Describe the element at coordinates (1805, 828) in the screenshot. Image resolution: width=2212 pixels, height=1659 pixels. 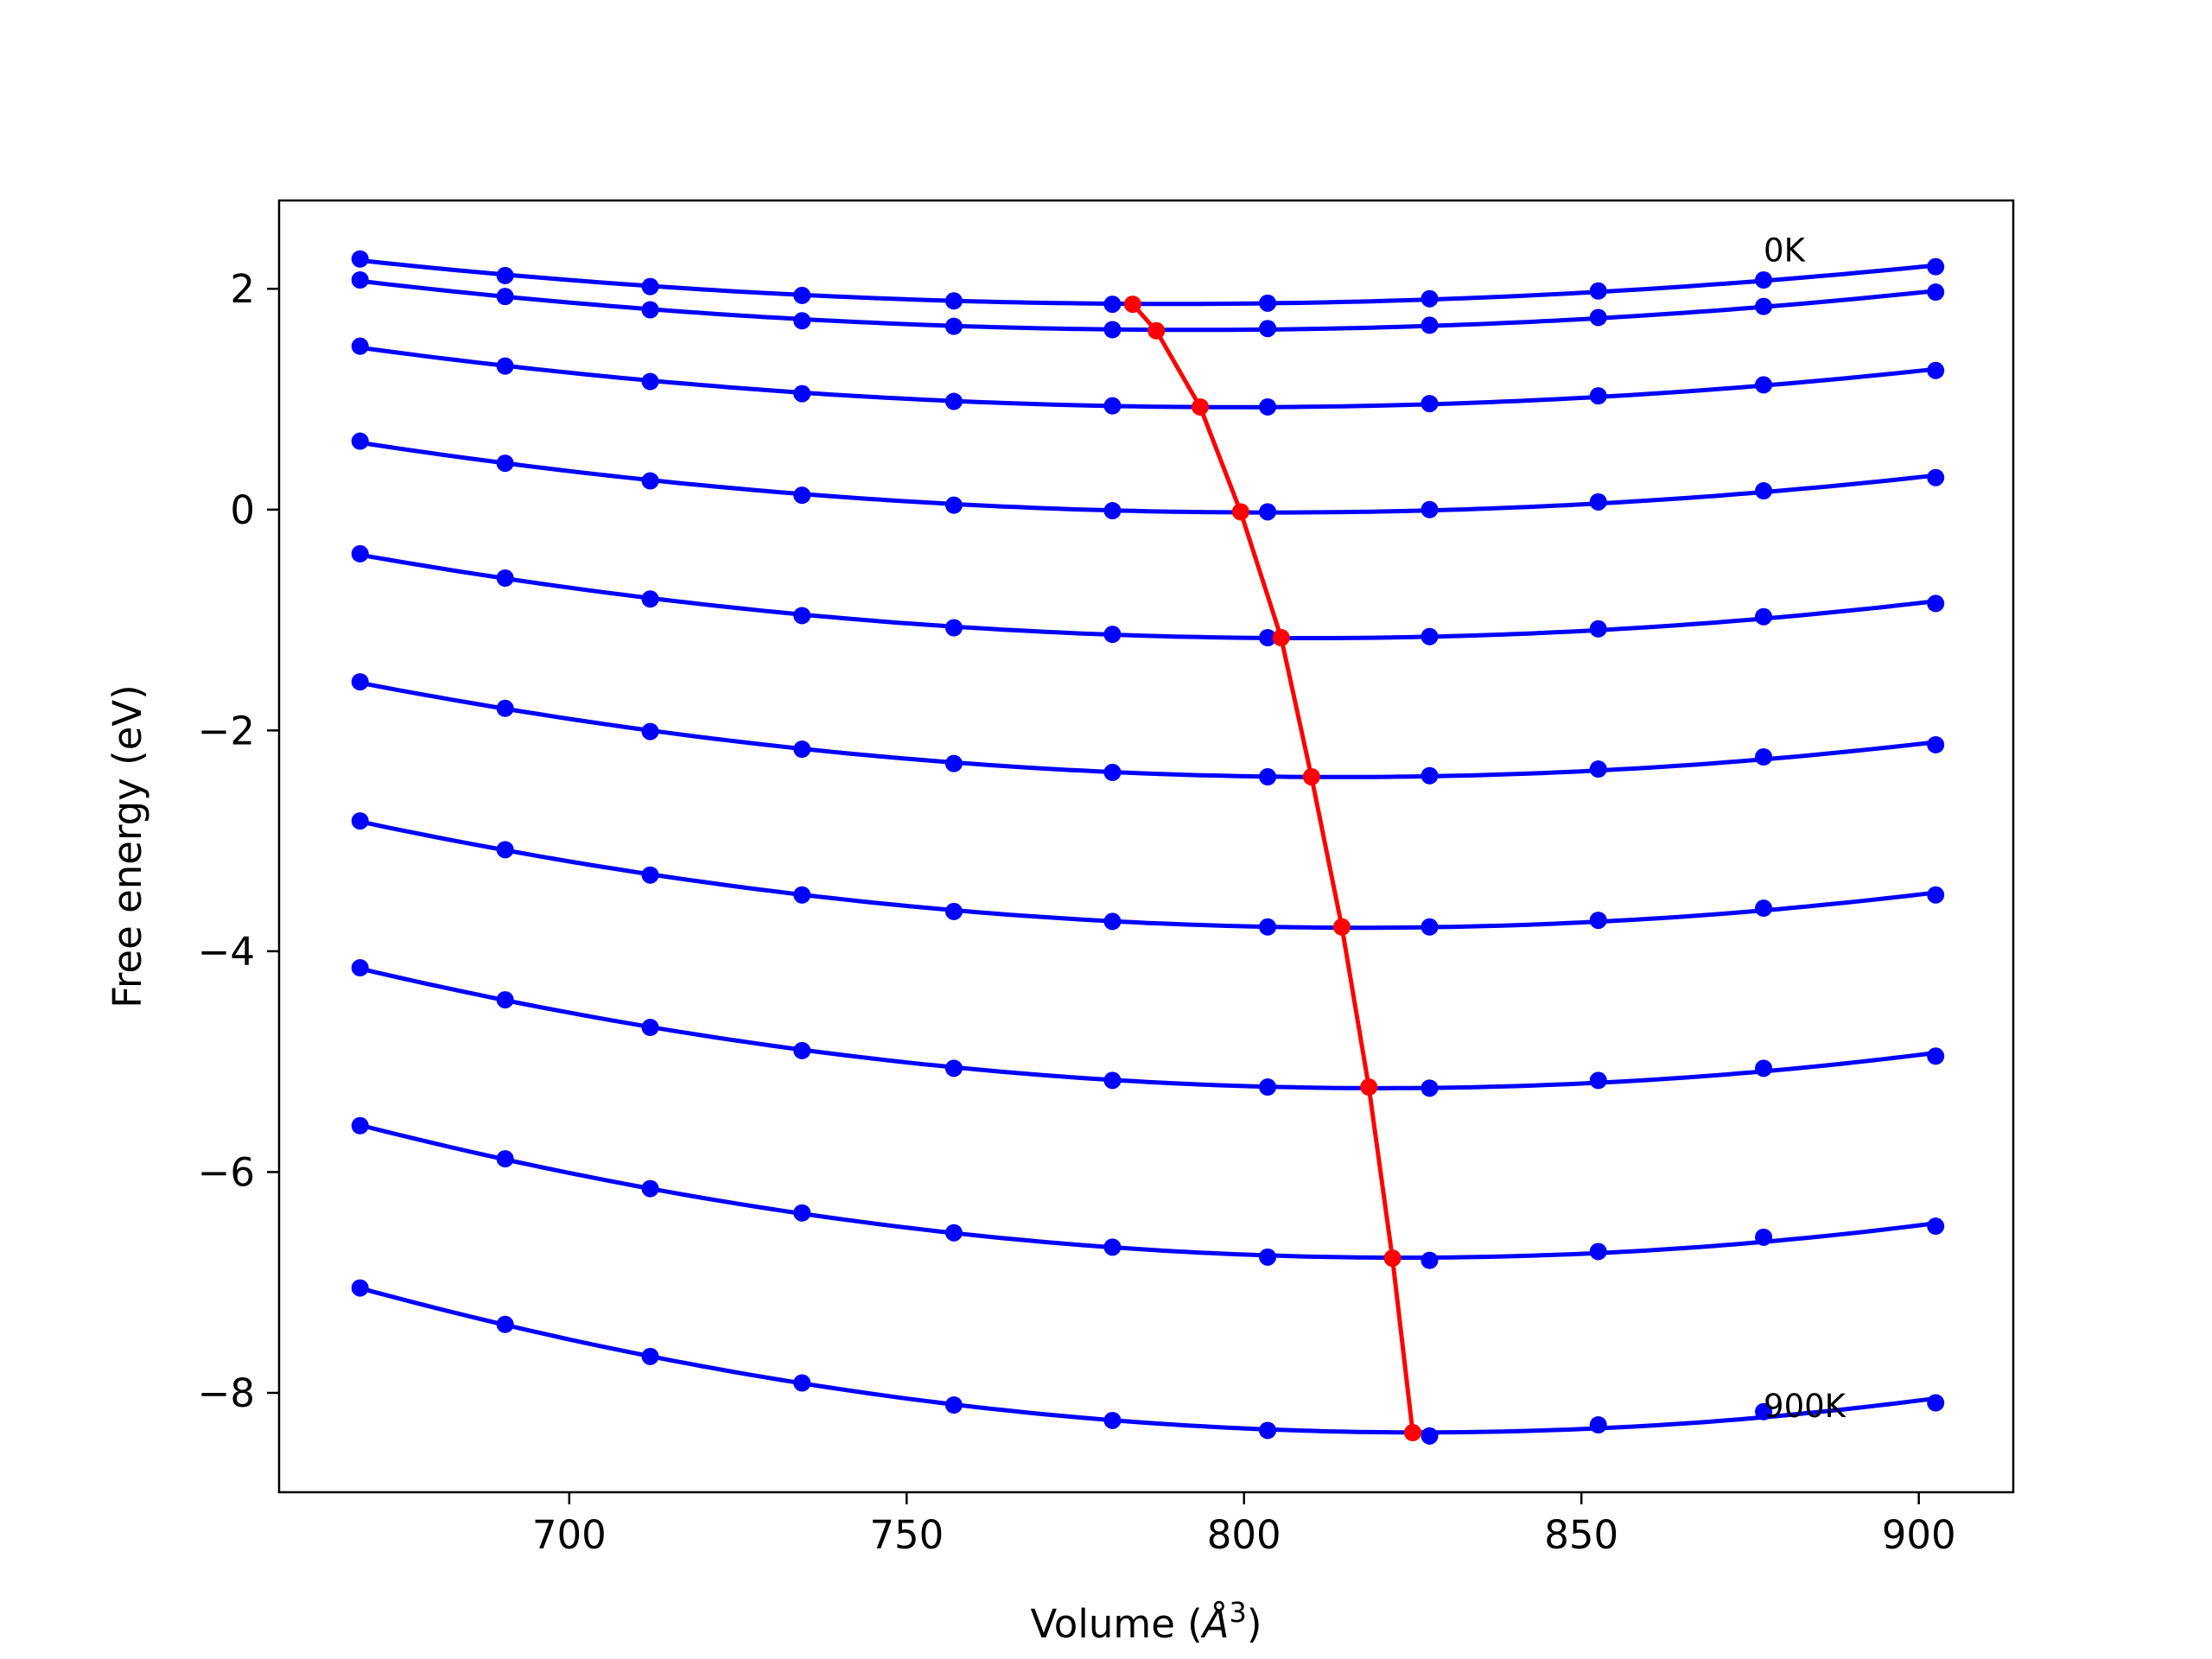
I see `temperature-annotations: 0K 900K` at that location.